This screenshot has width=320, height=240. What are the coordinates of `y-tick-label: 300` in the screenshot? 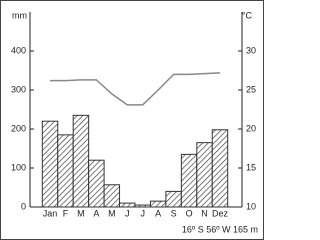 It's located at (18, 89).